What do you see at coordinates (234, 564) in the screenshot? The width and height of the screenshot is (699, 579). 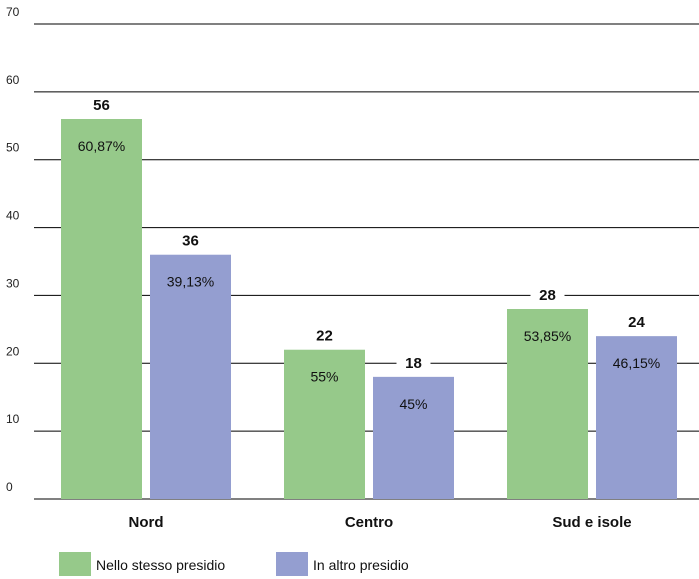 I see `legend: Nello stesso presidio In altro presidio` at bounding box center [234, 564].